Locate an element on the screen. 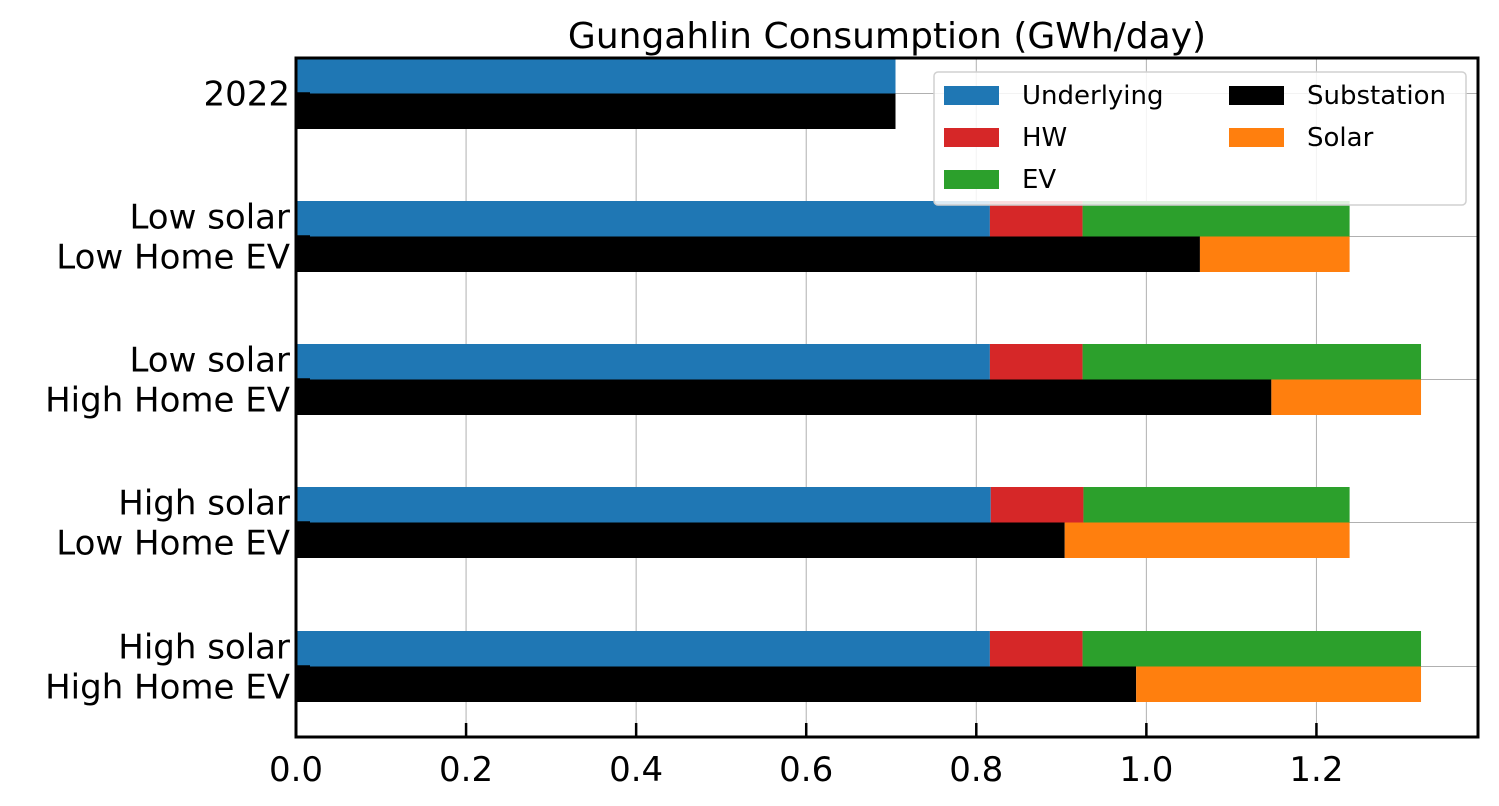 Image resolution: width=1499 pixels, height=806 pixels. legend-label-ev: EV is located at coordinates (1039, 180).